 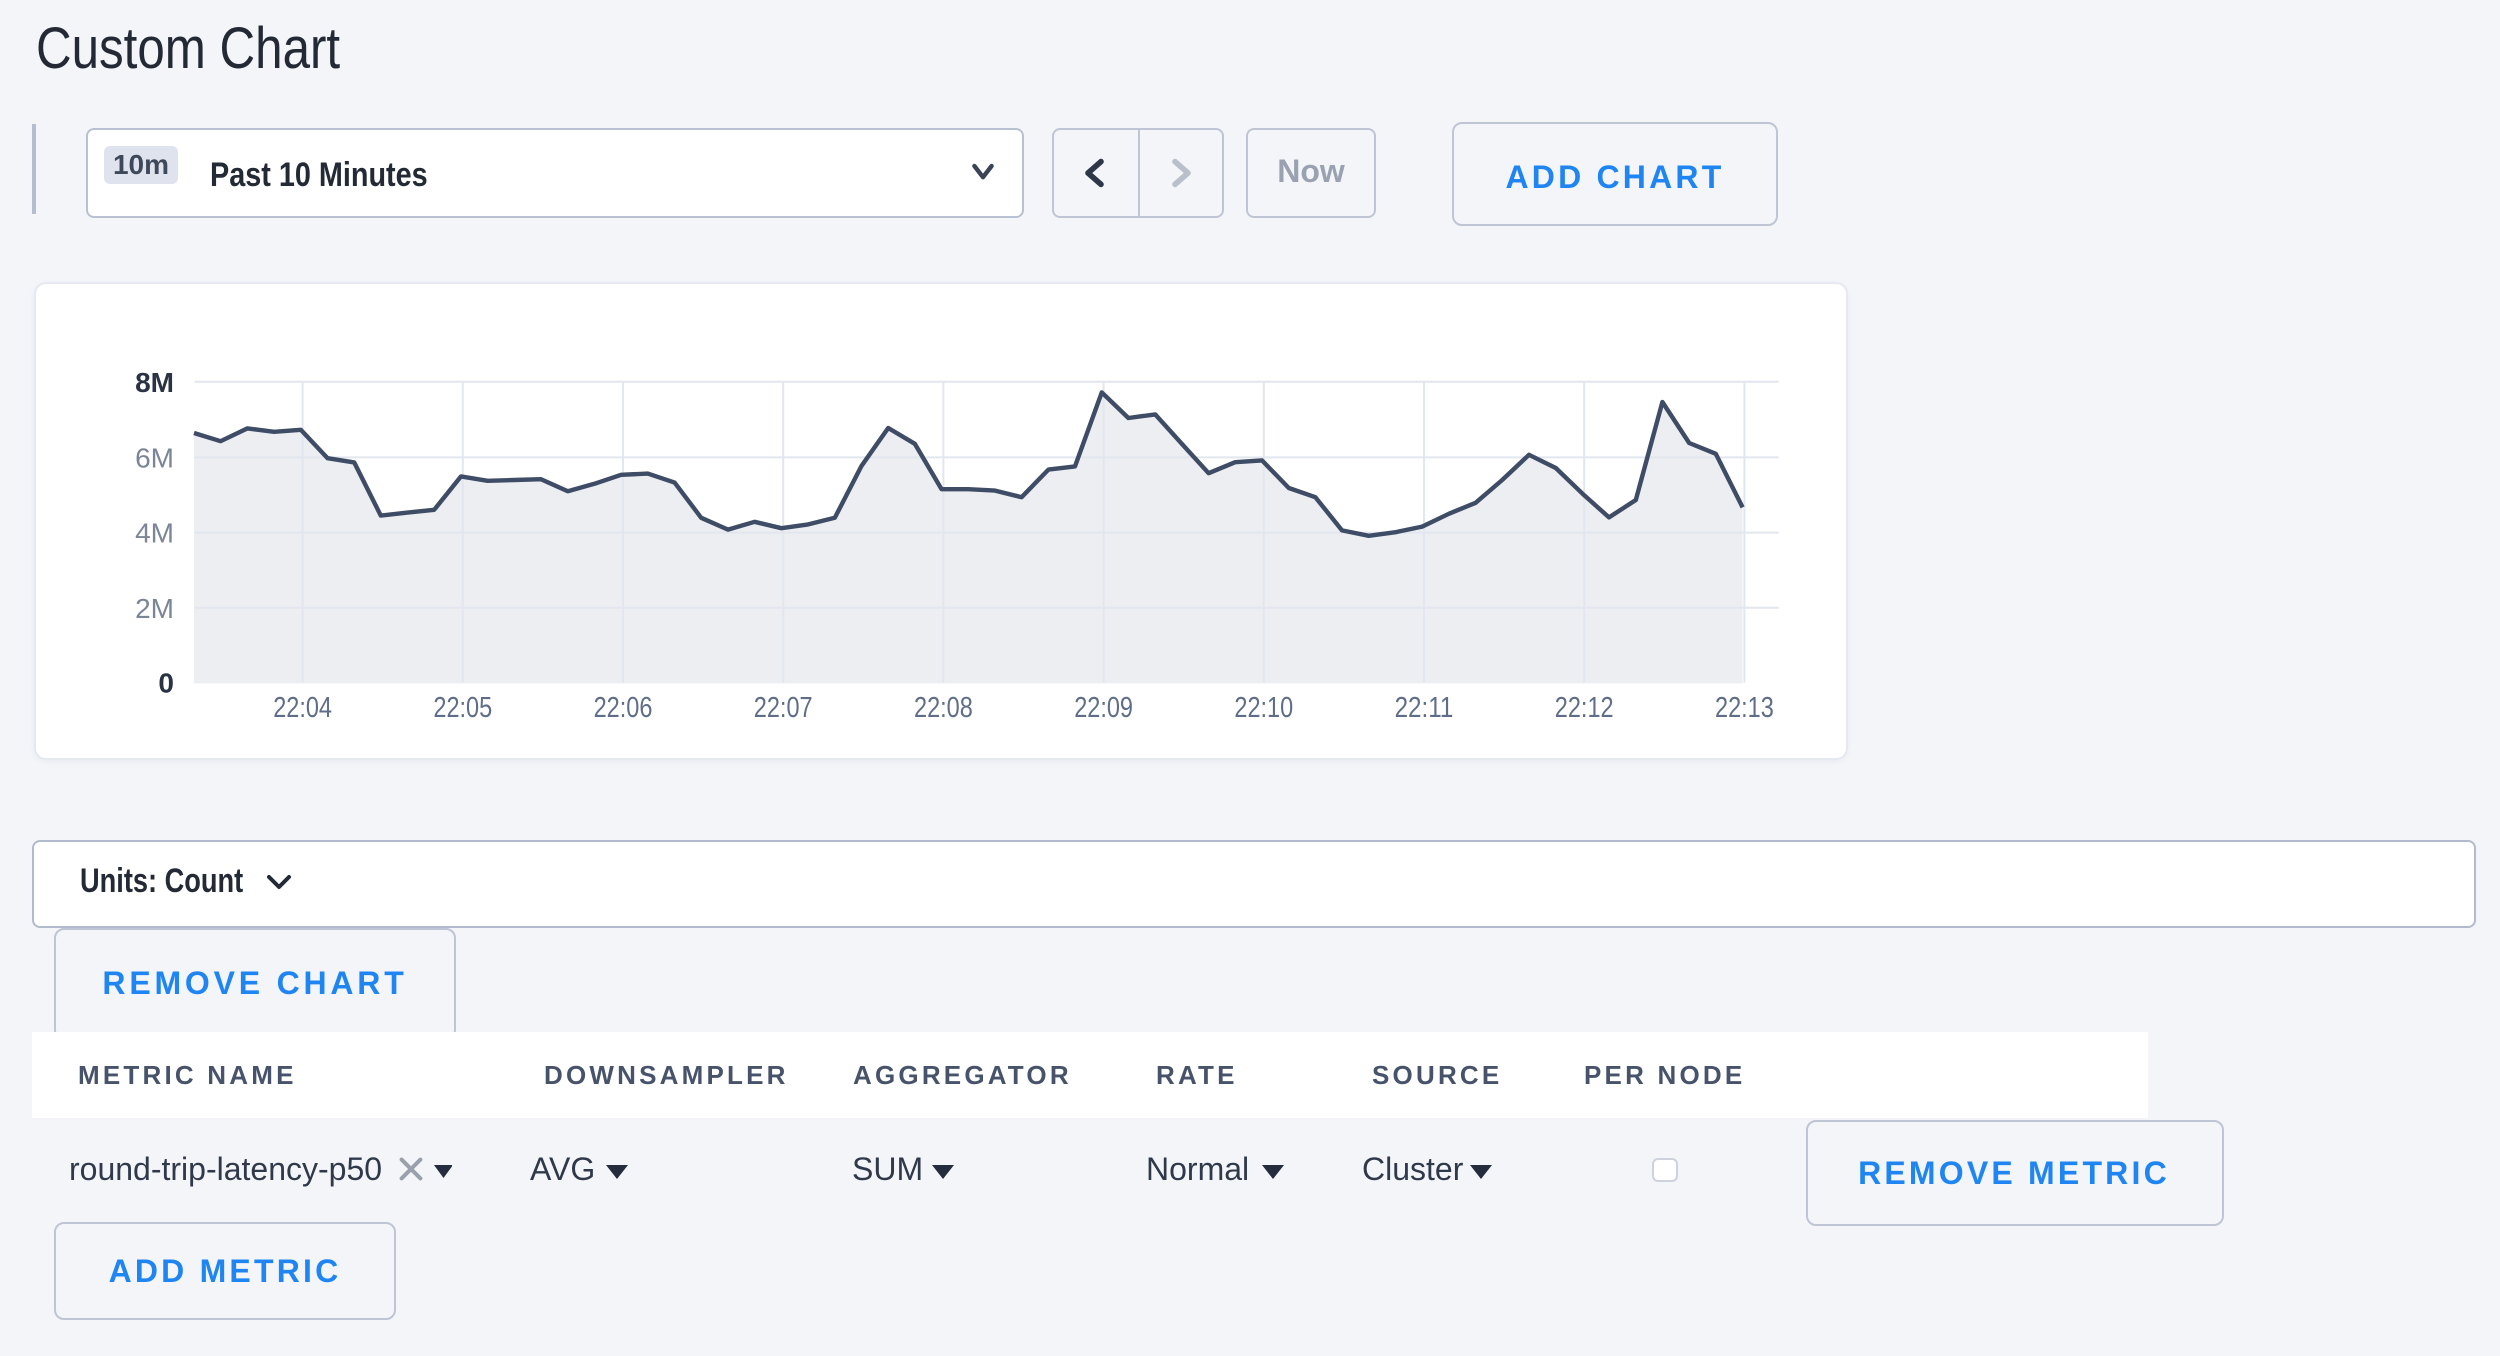 I want to click on svg-text: 22:13, so click(x=1744, y=708).